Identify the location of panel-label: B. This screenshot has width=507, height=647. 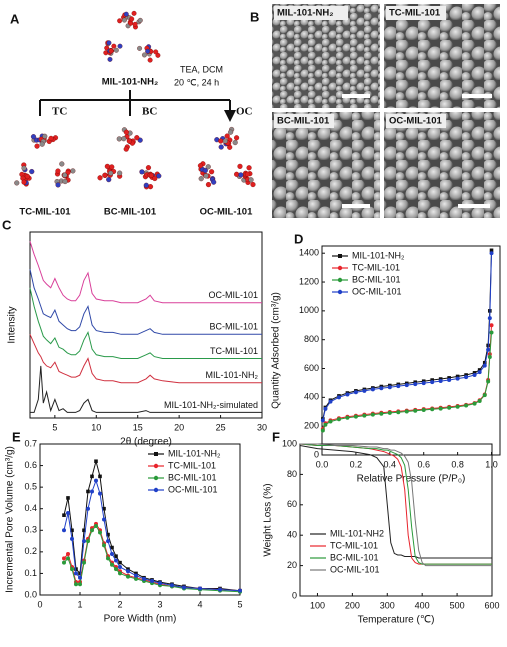
(254, 16).